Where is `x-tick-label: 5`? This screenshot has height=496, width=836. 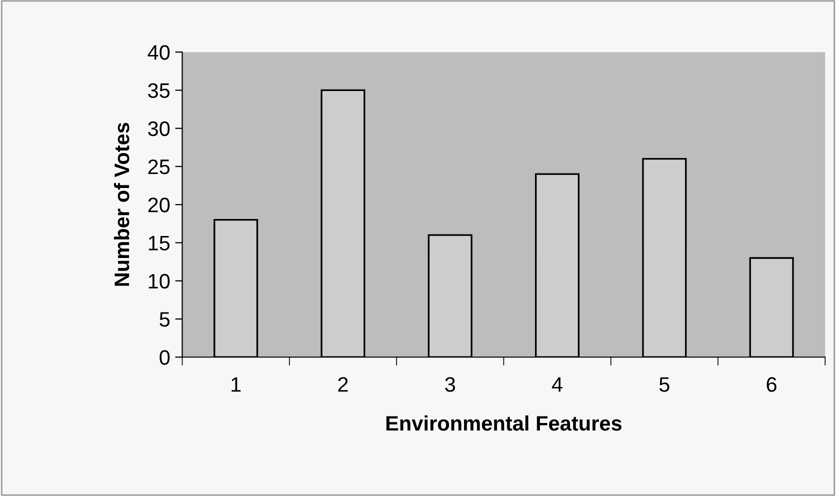
x-tick-label: 5 is located at coordinates (664, 384).